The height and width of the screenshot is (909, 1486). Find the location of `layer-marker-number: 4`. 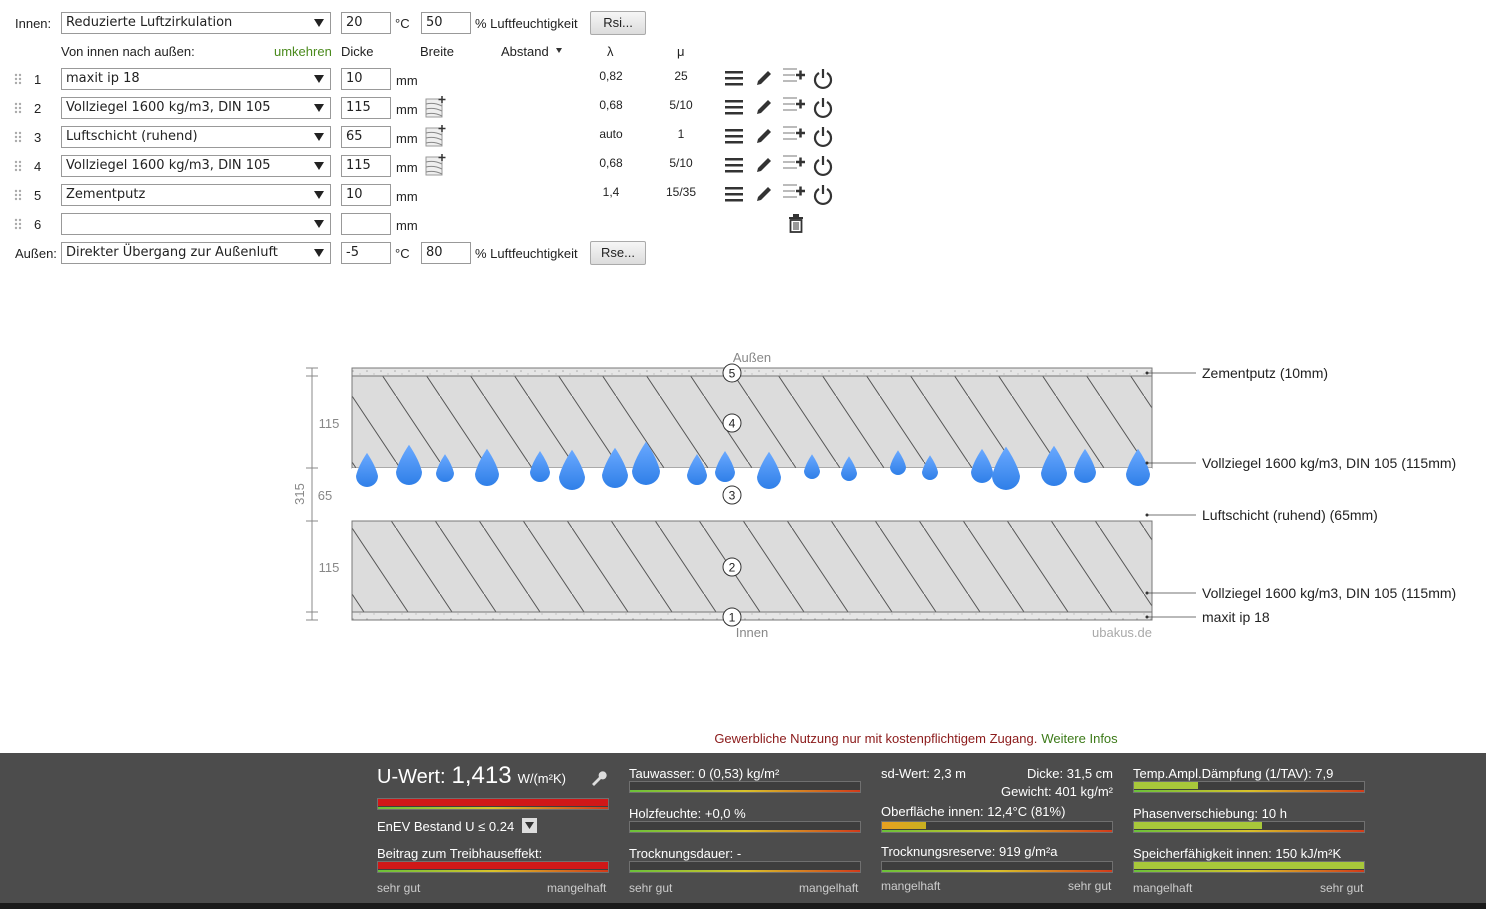

layer-marker-number: 4 is located at coordinates (732, 424).